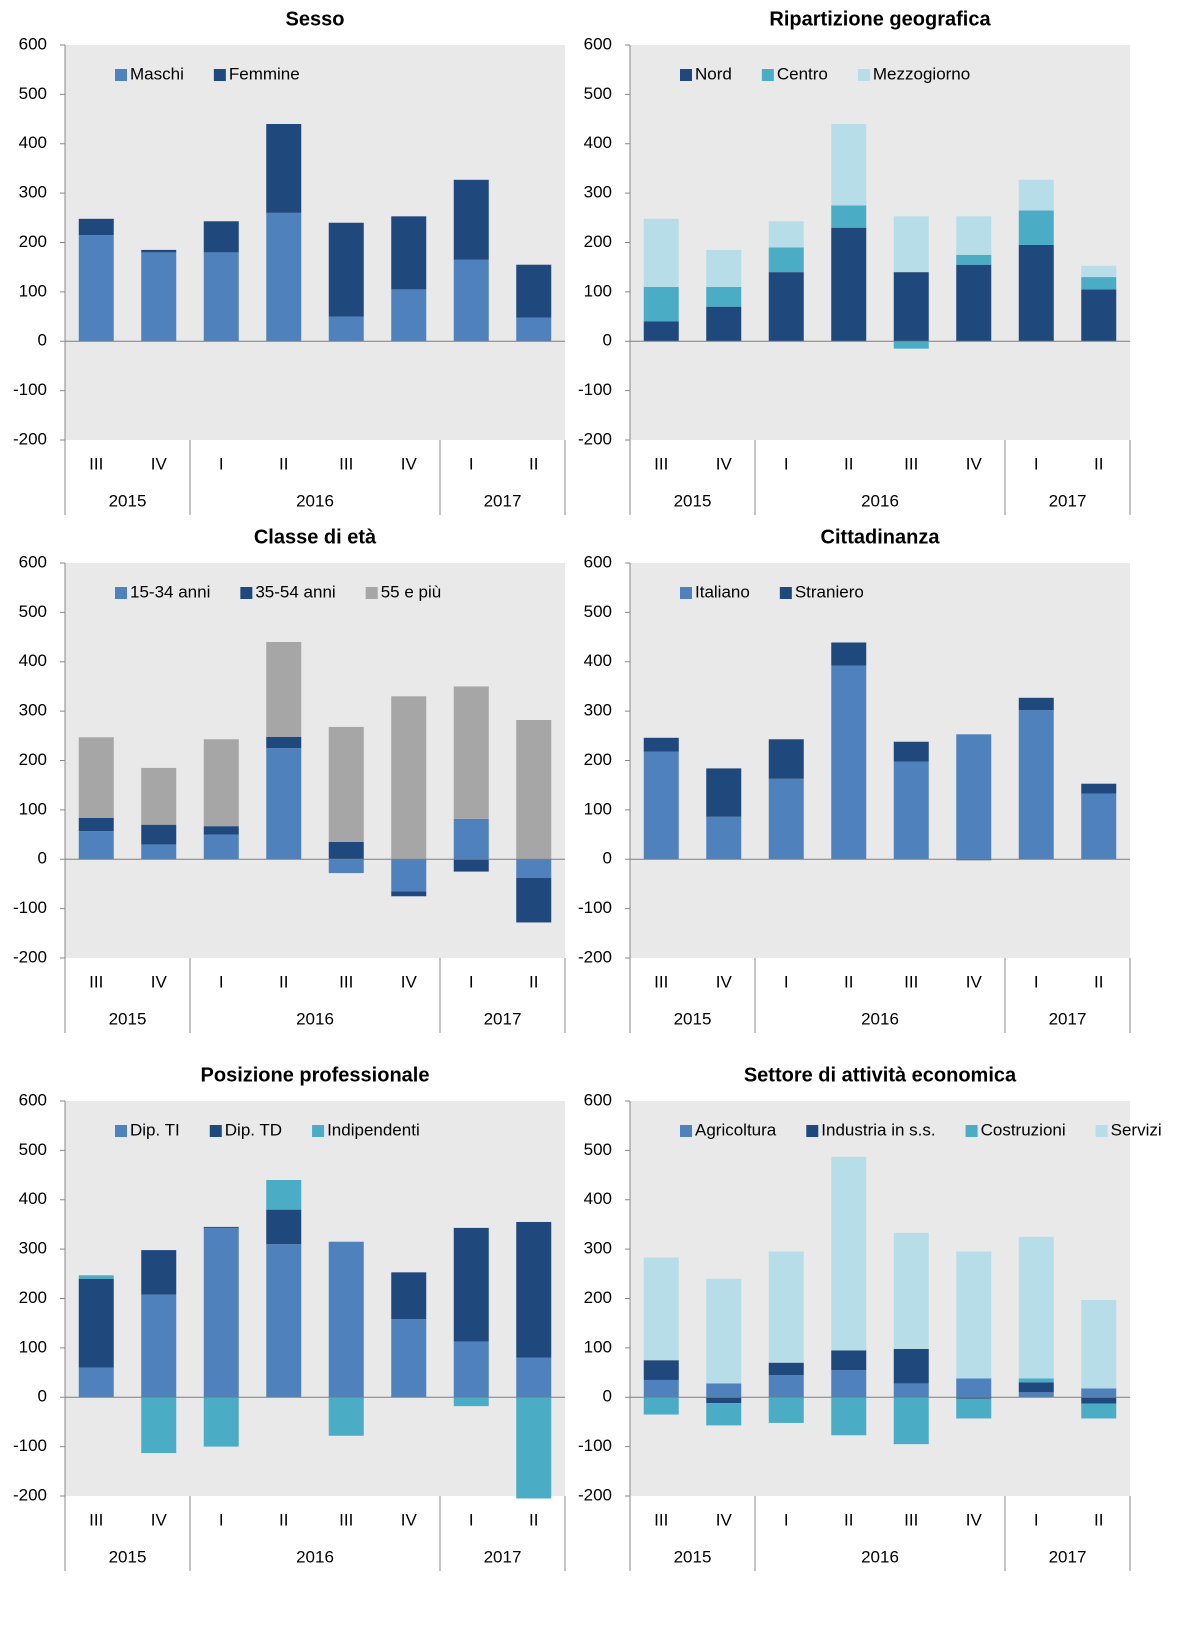 Image resolution: width=1184 pixels, height=1638 pixels. What do you see at coordinates (1023, 1129) in the screenshot?
I see `legend-label: Costruzioni` at bounding box center [1023, 1129].